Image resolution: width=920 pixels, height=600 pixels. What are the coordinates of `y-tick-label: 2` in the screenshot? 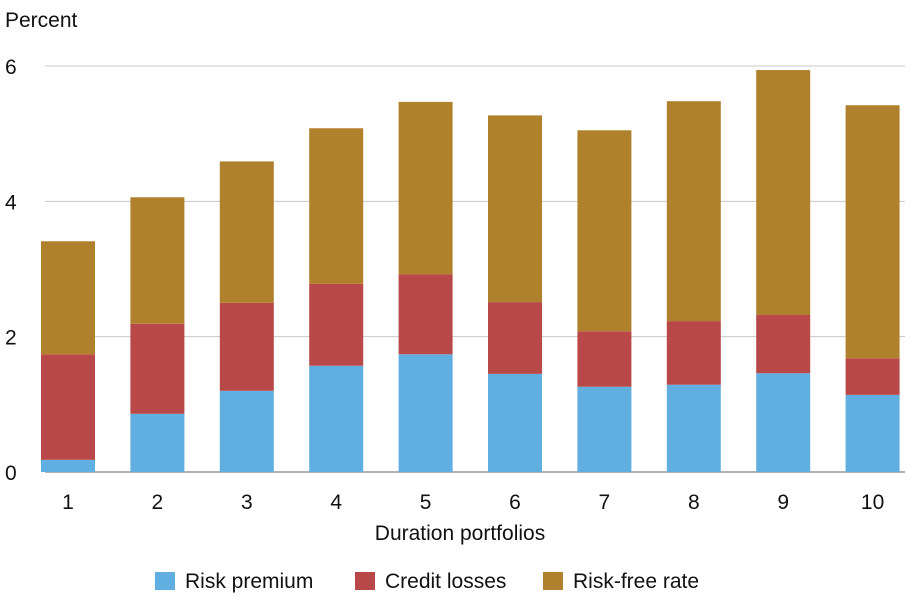 It's located at (11, 338).